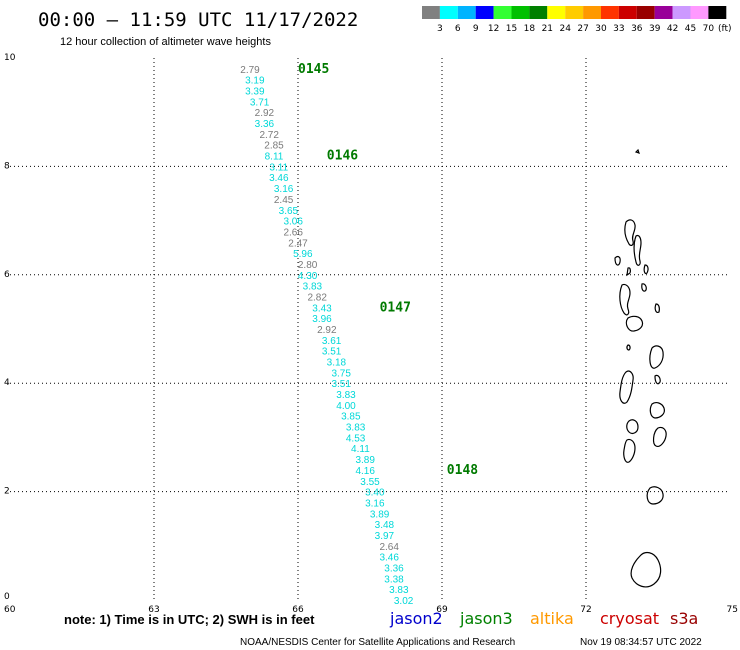 Image resolution: width=740 pixels, height=650 pixels. Describe the element at coordinates (640, 368) in the screenshot. I see `maldives-island-outlines` at that location.